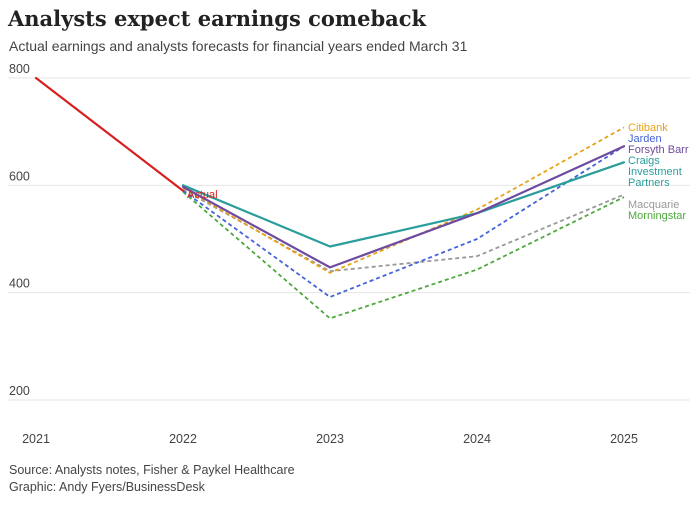 This screenshot has width=700, height=506. I want to click on series-label-forsyth-barr: Forsyth Barr, so click(658, 150).